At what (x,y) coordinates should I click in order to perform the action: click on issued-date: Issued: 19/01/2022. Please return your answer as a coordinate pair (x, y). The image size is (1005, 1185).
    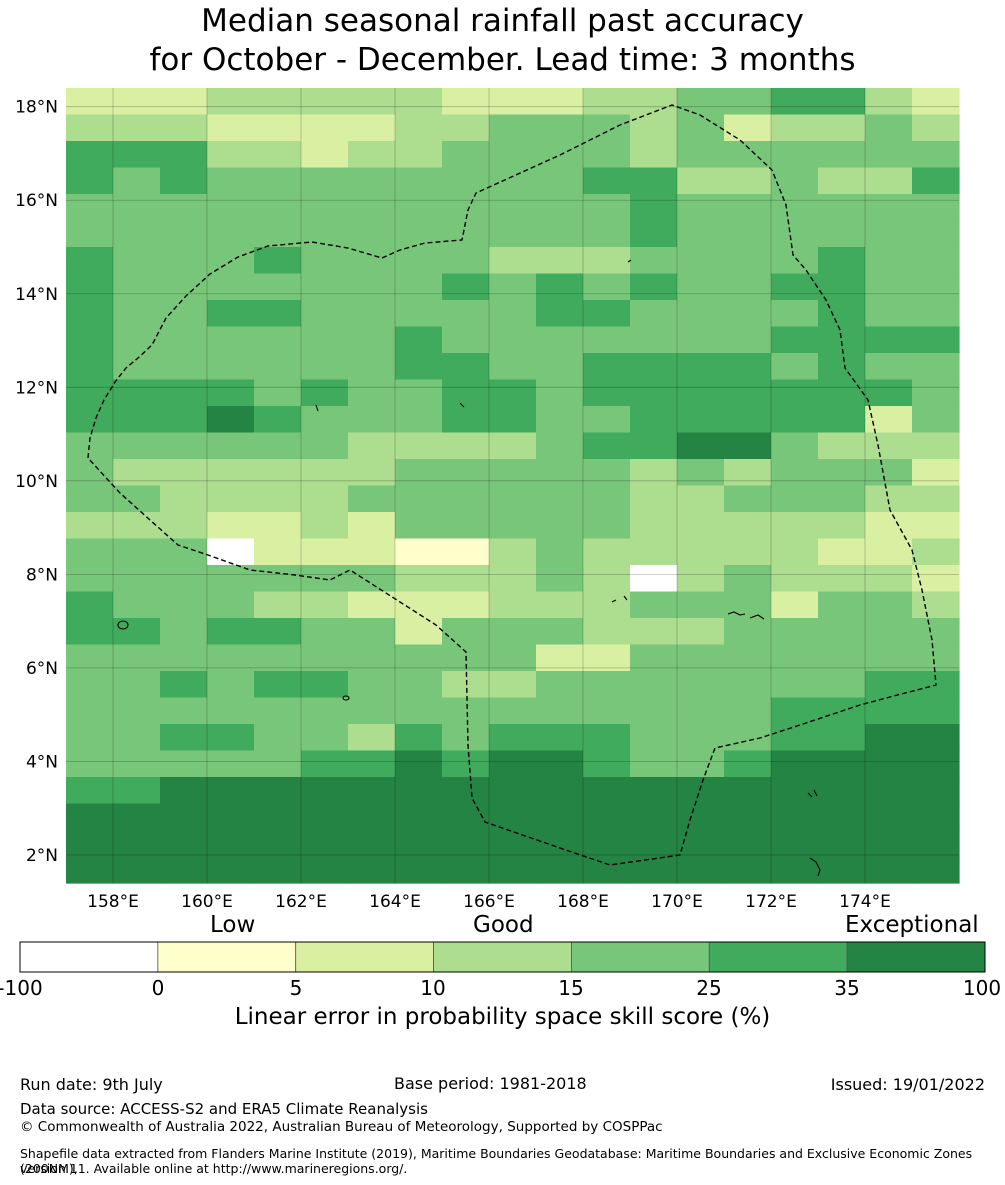
    Looking at the image, I should click on (907, 1084).